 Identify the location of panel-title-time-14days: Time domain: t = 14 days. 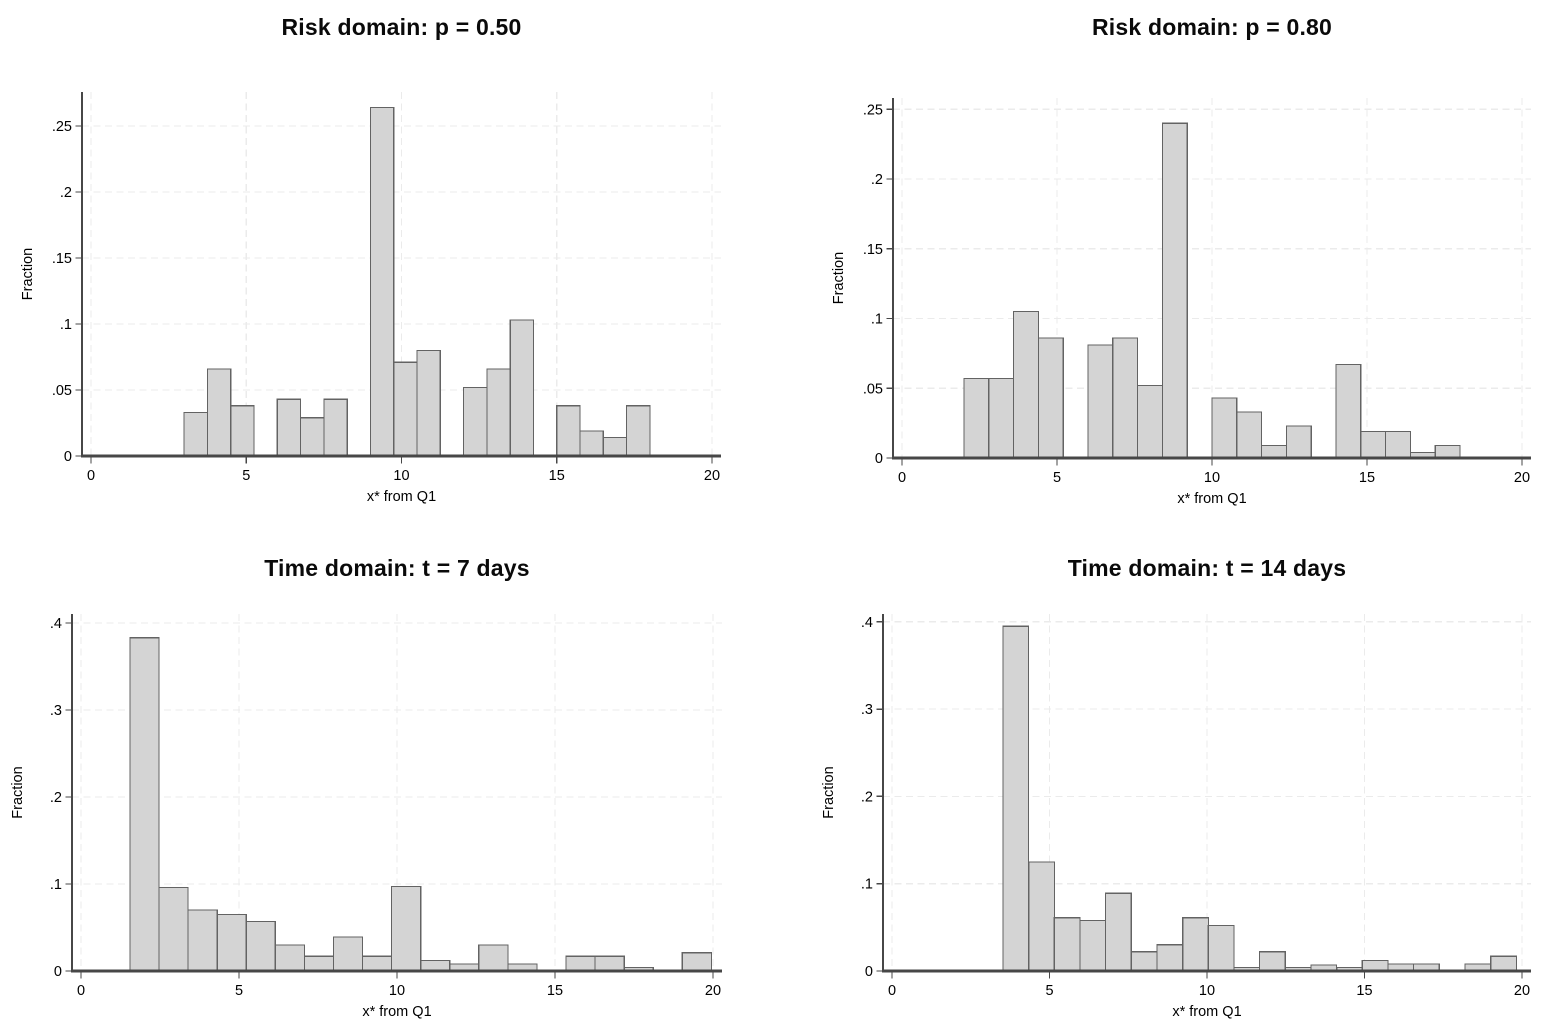
(1207, 568).